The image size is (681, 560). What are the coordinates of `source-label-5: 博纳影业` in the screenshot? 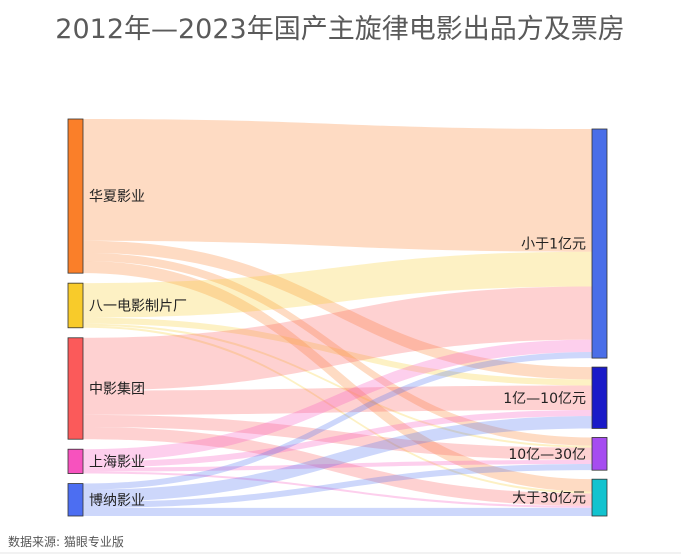 It's located at (117, 500).